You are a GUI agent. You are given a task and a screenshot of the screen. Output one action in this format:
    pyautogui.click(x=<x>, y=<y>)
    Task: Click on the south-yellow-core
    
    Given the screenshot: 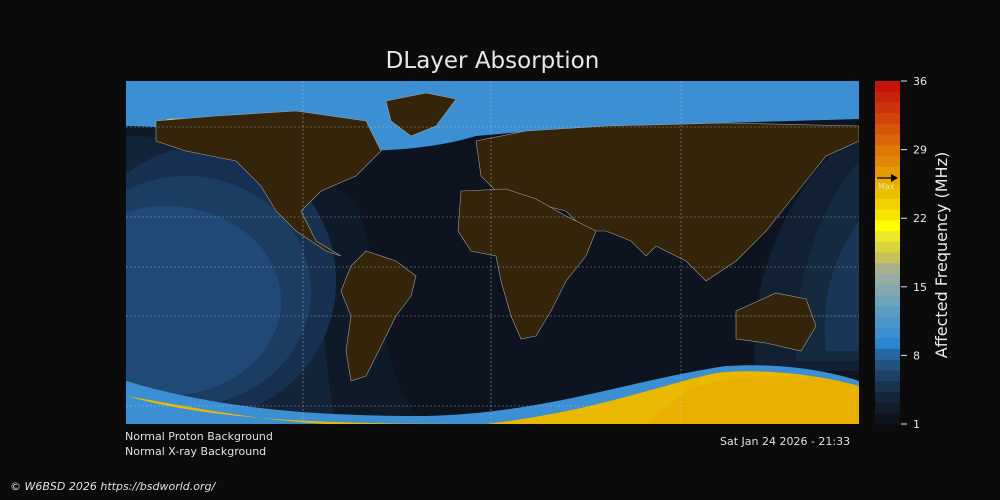 What is the action you would take?
    pyautogui.click(x=752, y=399)
    